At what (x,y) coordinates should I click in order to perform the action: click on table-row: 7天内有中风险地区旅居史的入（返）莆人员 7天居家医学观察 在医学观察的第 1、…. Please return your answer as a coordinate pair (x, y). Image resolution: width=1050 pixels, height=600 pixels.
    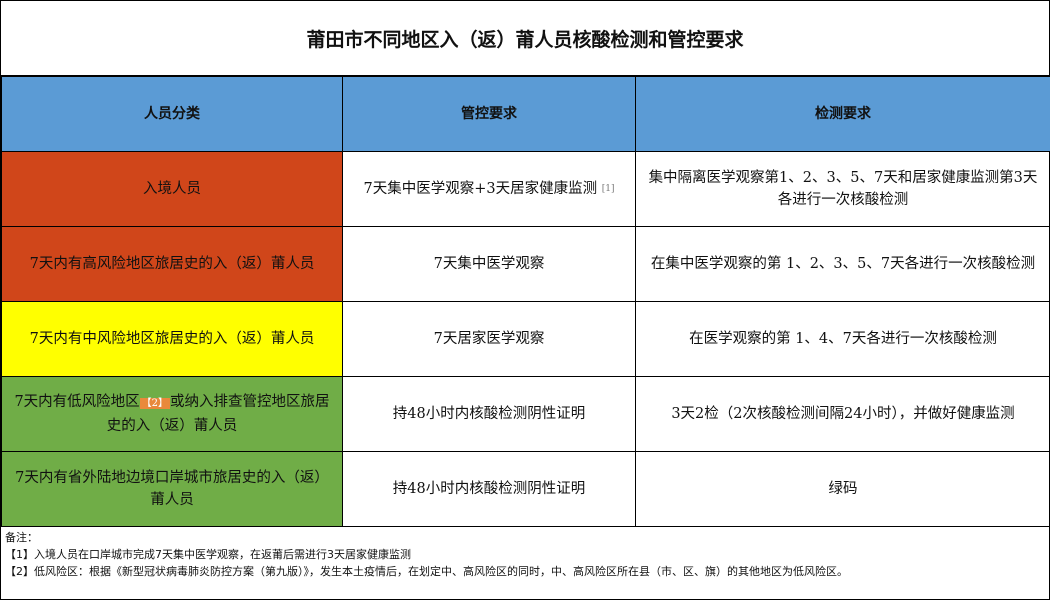
    Looking at the image, I should click on (525, 339).